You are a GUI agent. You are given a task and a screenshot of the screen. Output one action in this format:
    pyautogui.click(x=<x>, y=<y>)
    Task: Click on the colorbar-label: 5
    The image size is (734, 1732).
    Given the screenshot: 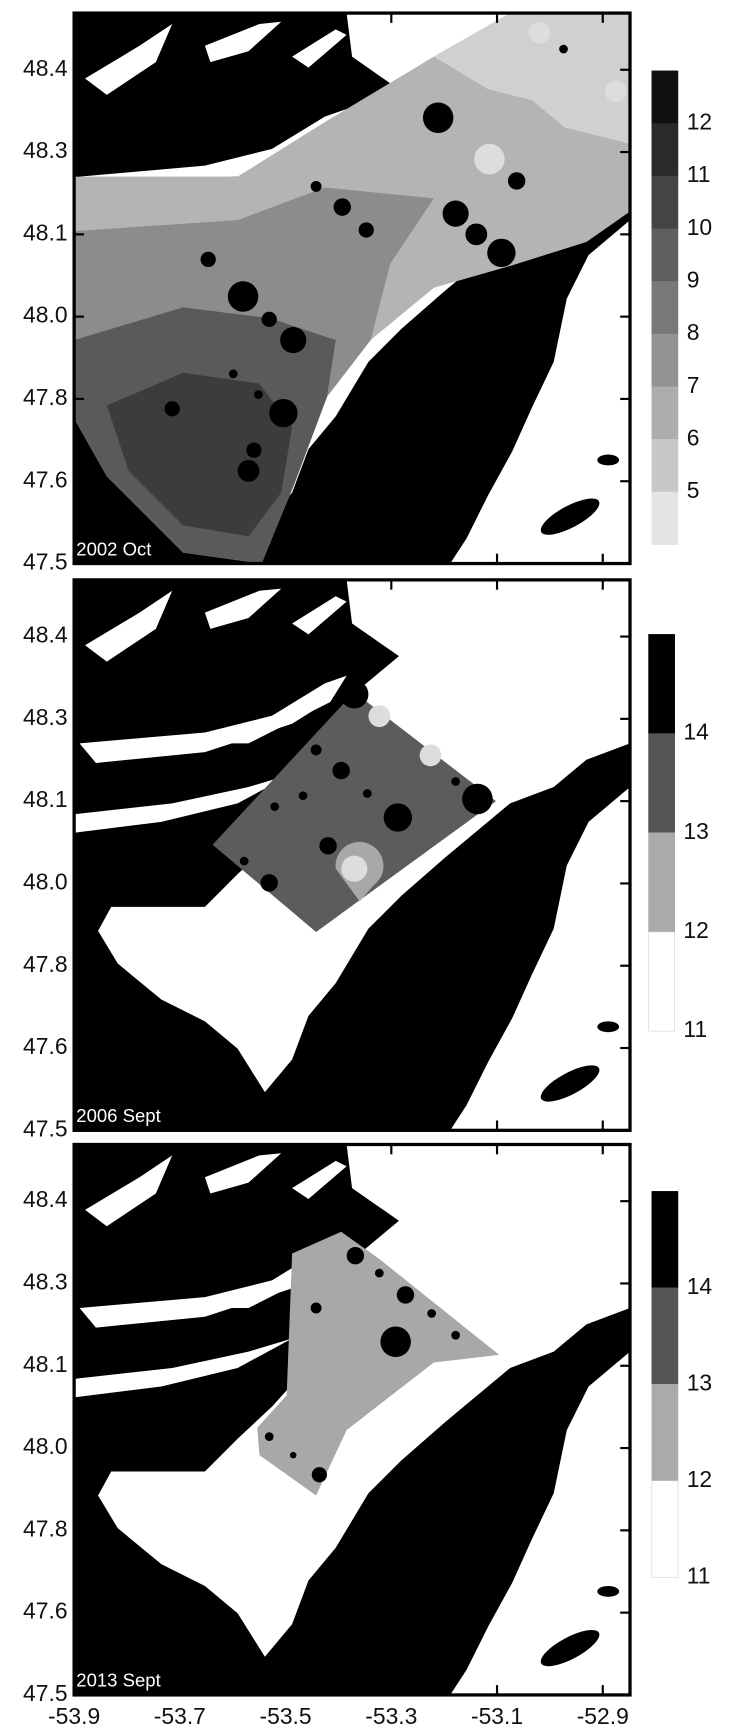 What is the action you would take?
    pyautogui.click(x=693, y=490)
    